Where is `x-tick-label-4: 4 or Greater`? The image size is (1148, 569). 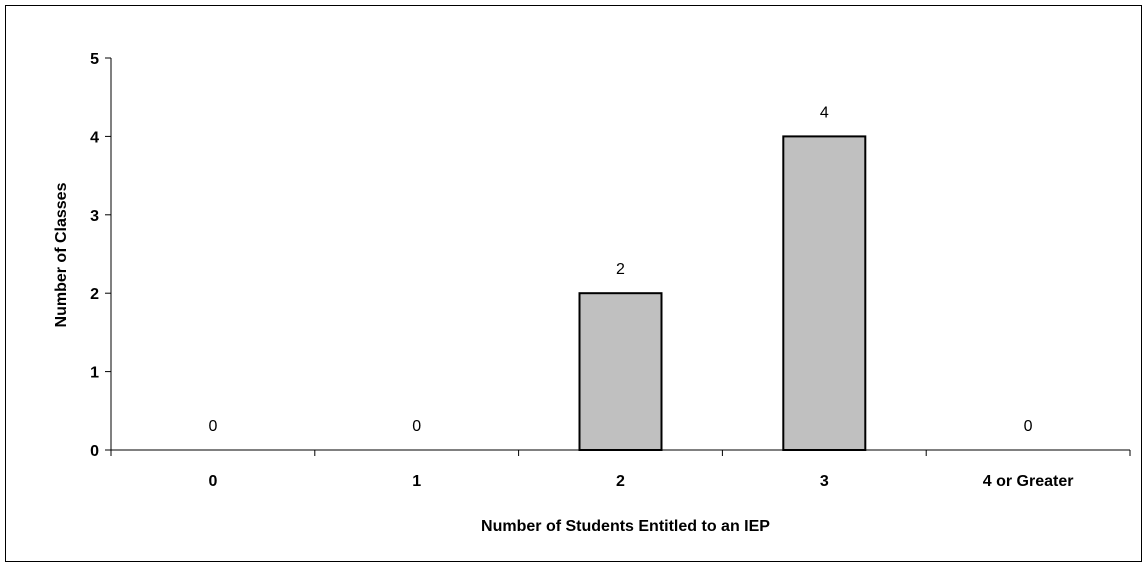 x-tick-label-4: 4 or Greater is located at coordinates (1028, 481).